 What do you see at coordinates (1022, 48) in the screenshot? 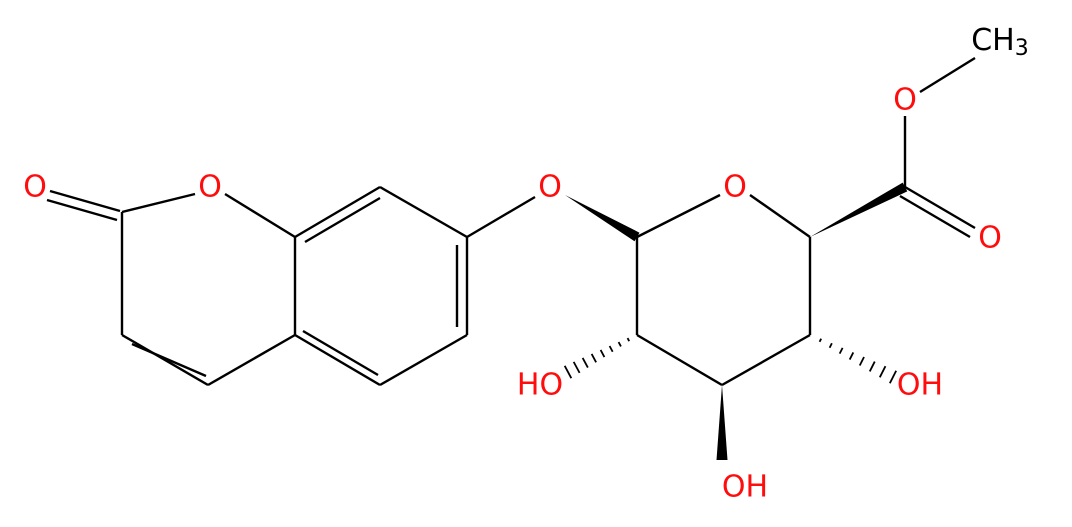
I see `methyl-sub: 3` at bounding box center [1022, 48].